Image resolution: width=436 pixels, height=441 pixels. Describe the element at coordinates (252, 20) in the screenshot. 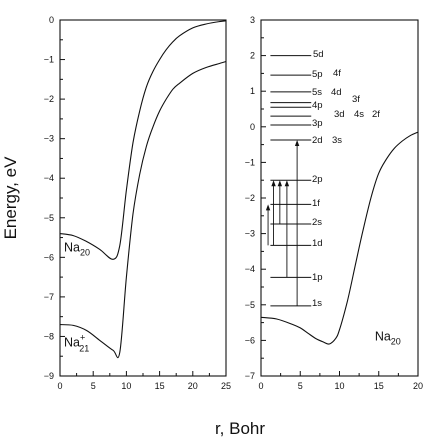

I see `y-tick-label: 3` at that location.